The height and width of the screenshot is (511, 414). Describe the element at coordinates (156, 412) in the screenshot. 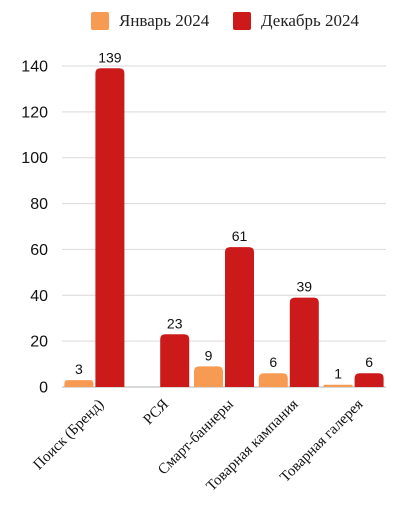

I see `x-tick-label: РСЯ` at that location.